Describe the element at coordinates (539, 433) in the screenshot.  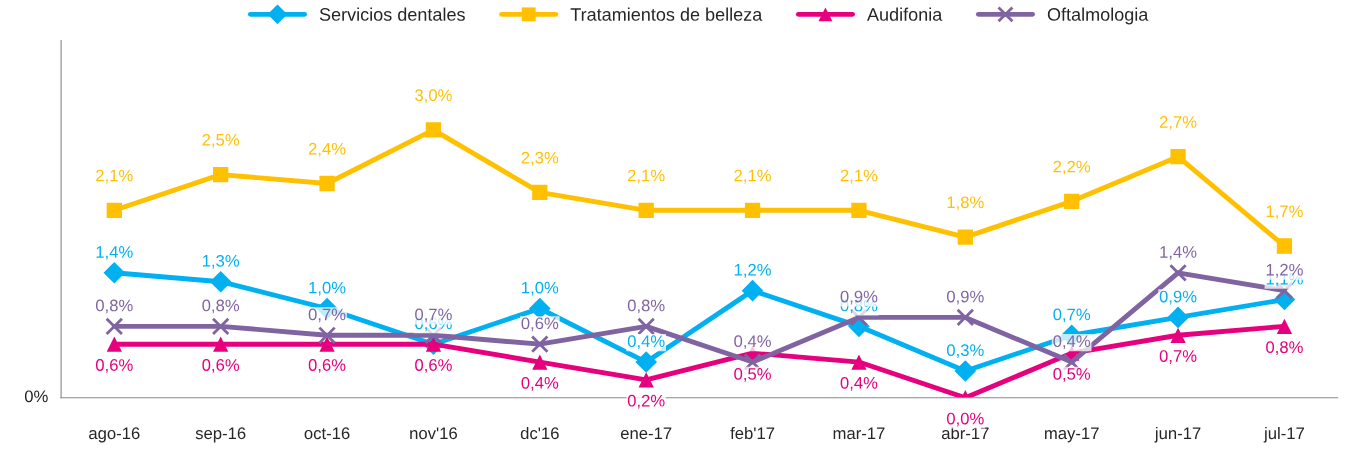
I see `x-tick-label: dc'16` at that location.